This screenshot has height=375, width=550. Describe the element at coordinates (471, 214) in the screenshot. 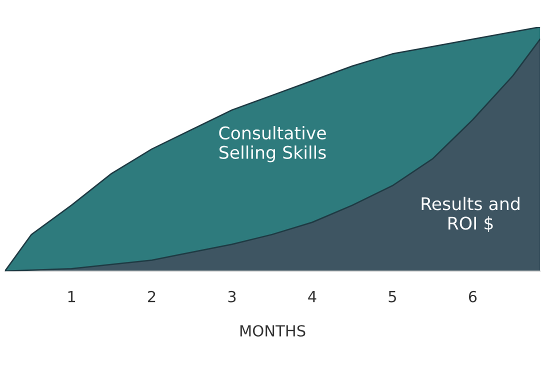

I see `series-label: Results and ROI $` at that location.